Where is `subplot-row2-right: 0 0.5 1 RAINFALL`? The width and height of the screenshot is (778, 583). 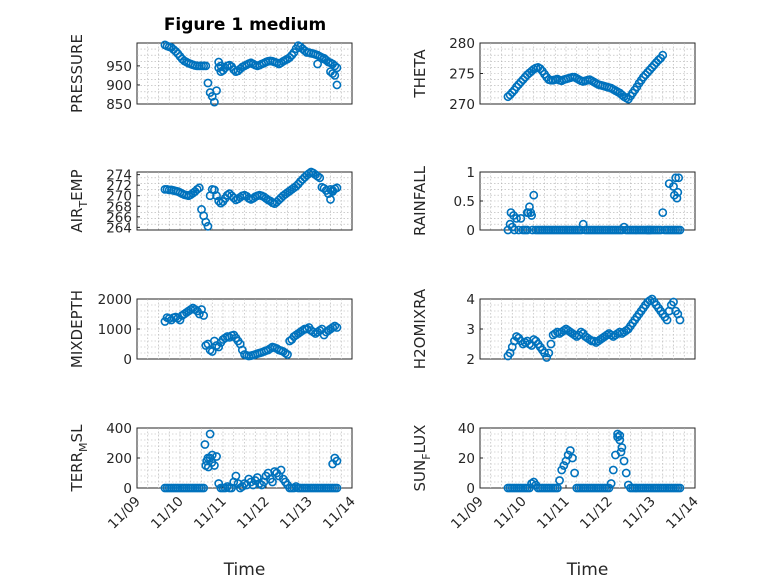
subplot-row2-right: 0 0.5 1 RAINFALL is located at coordinates (553, 202).